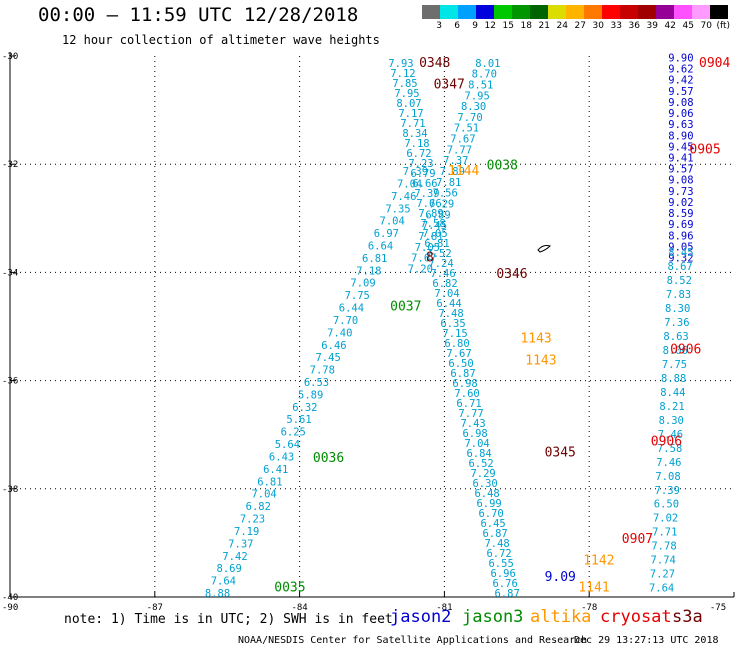 The height and width of the screenshot is (650, 740). What do you see at coordinates (10, 382) in the screenshot?
I see `y-tick-label: -36` at bounding box center [10, 382].